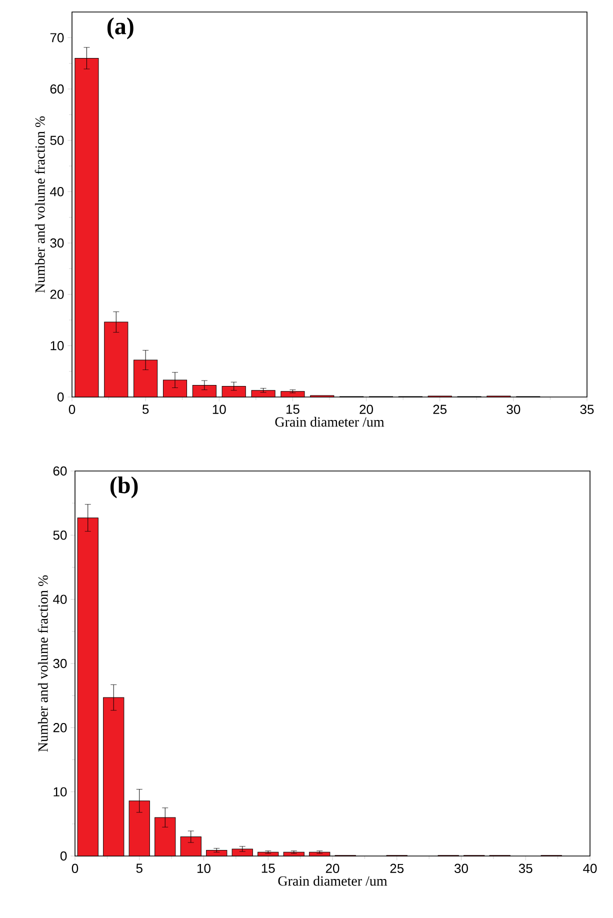 The width and height of the screenshot is (613, 918). Describe the element at coordinates (124, 487) in the screenshot. I see `annotation: (b)` at that location.